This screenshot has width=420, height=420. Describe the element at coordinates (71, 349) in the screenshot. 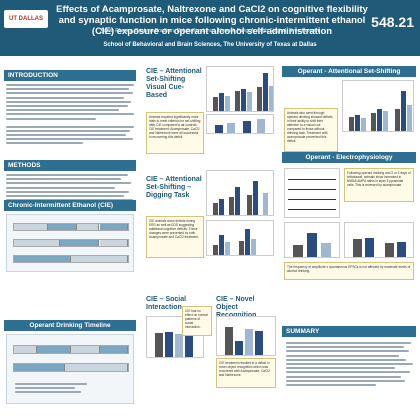

I see `operant-timeline-bar` at that location.